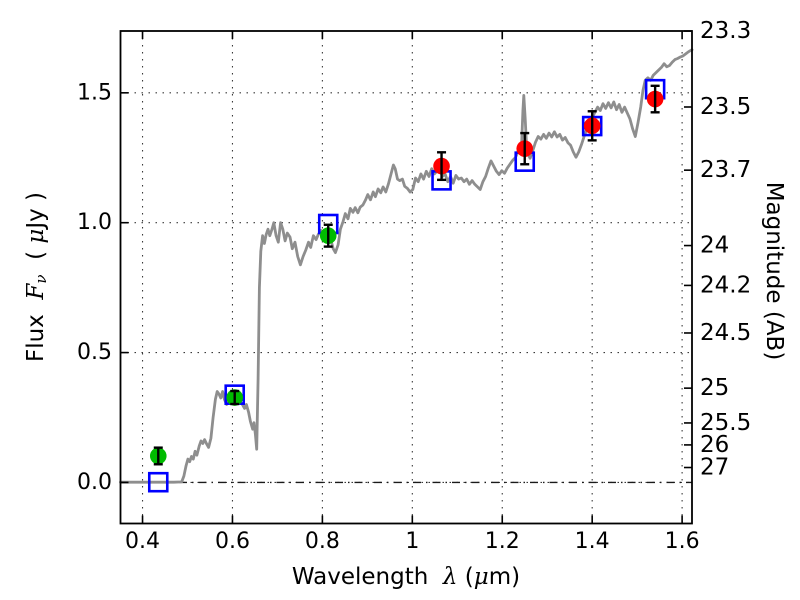  Describe the element at coordinates (682, 541) in the screenshot. I see `x-tick-label: 1.6` at that location.